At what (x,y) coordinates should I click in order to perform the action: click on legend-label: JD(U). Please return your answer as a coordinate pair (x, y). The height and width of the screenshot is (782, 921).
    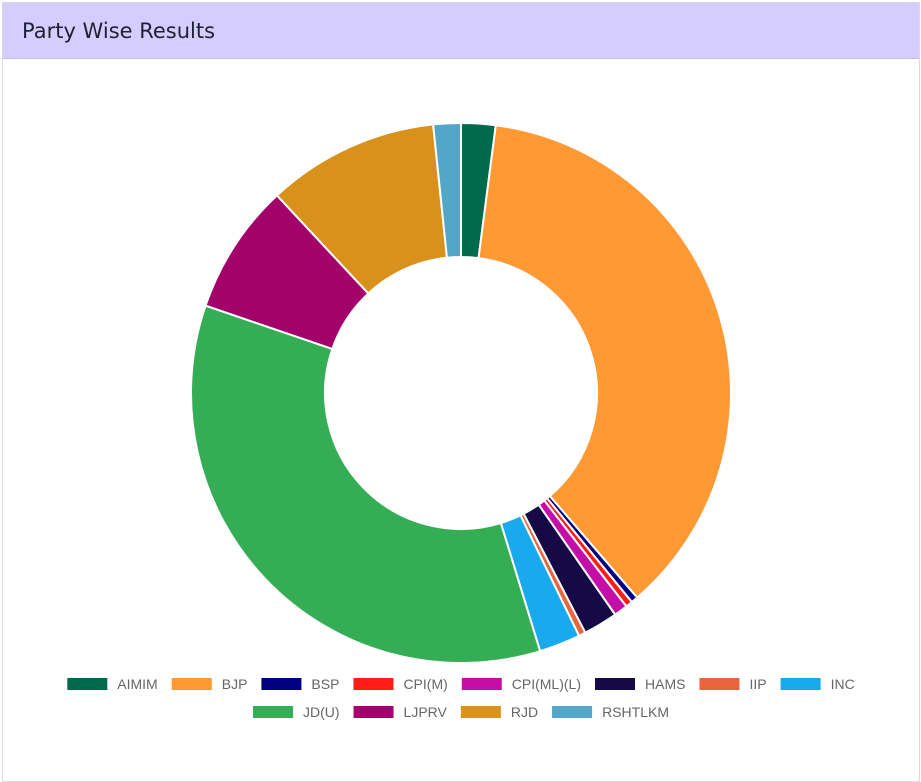
    Looking at the image, I should click on (321, 712).